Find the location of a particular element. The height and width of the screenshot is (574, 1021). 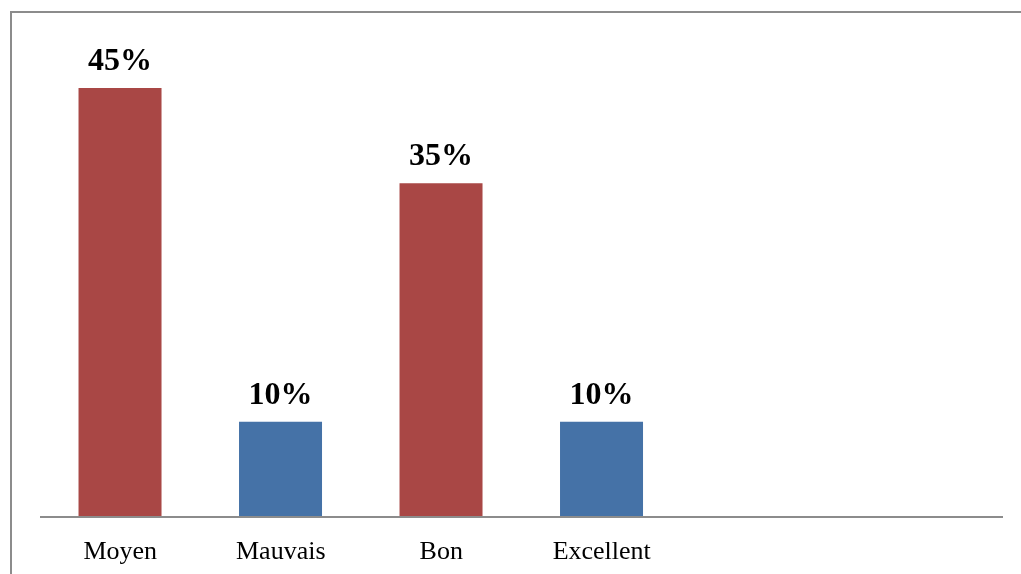

data-label: 45% is located at coordinates (120, 59).